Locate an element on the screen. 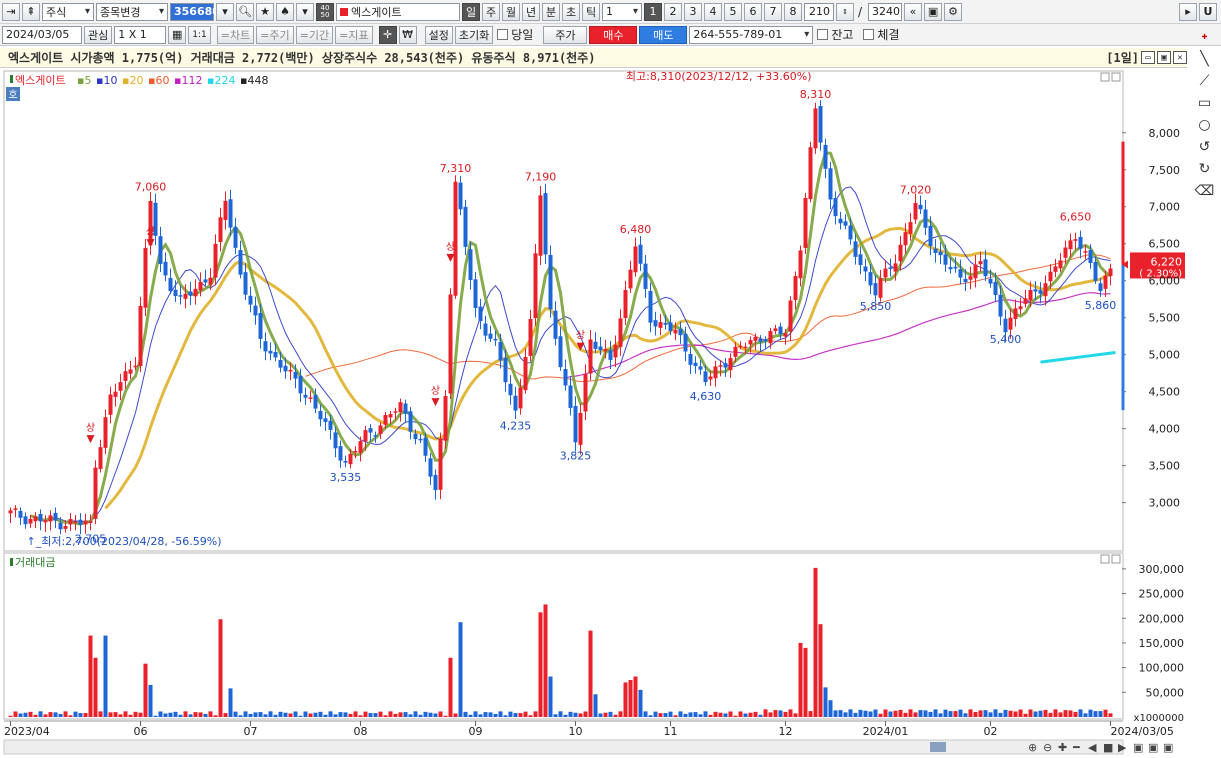 Image resolution: width=1221 pixels, height=758 pixels. date-input: 2024/03/05 is located at coordinates (42, 34).